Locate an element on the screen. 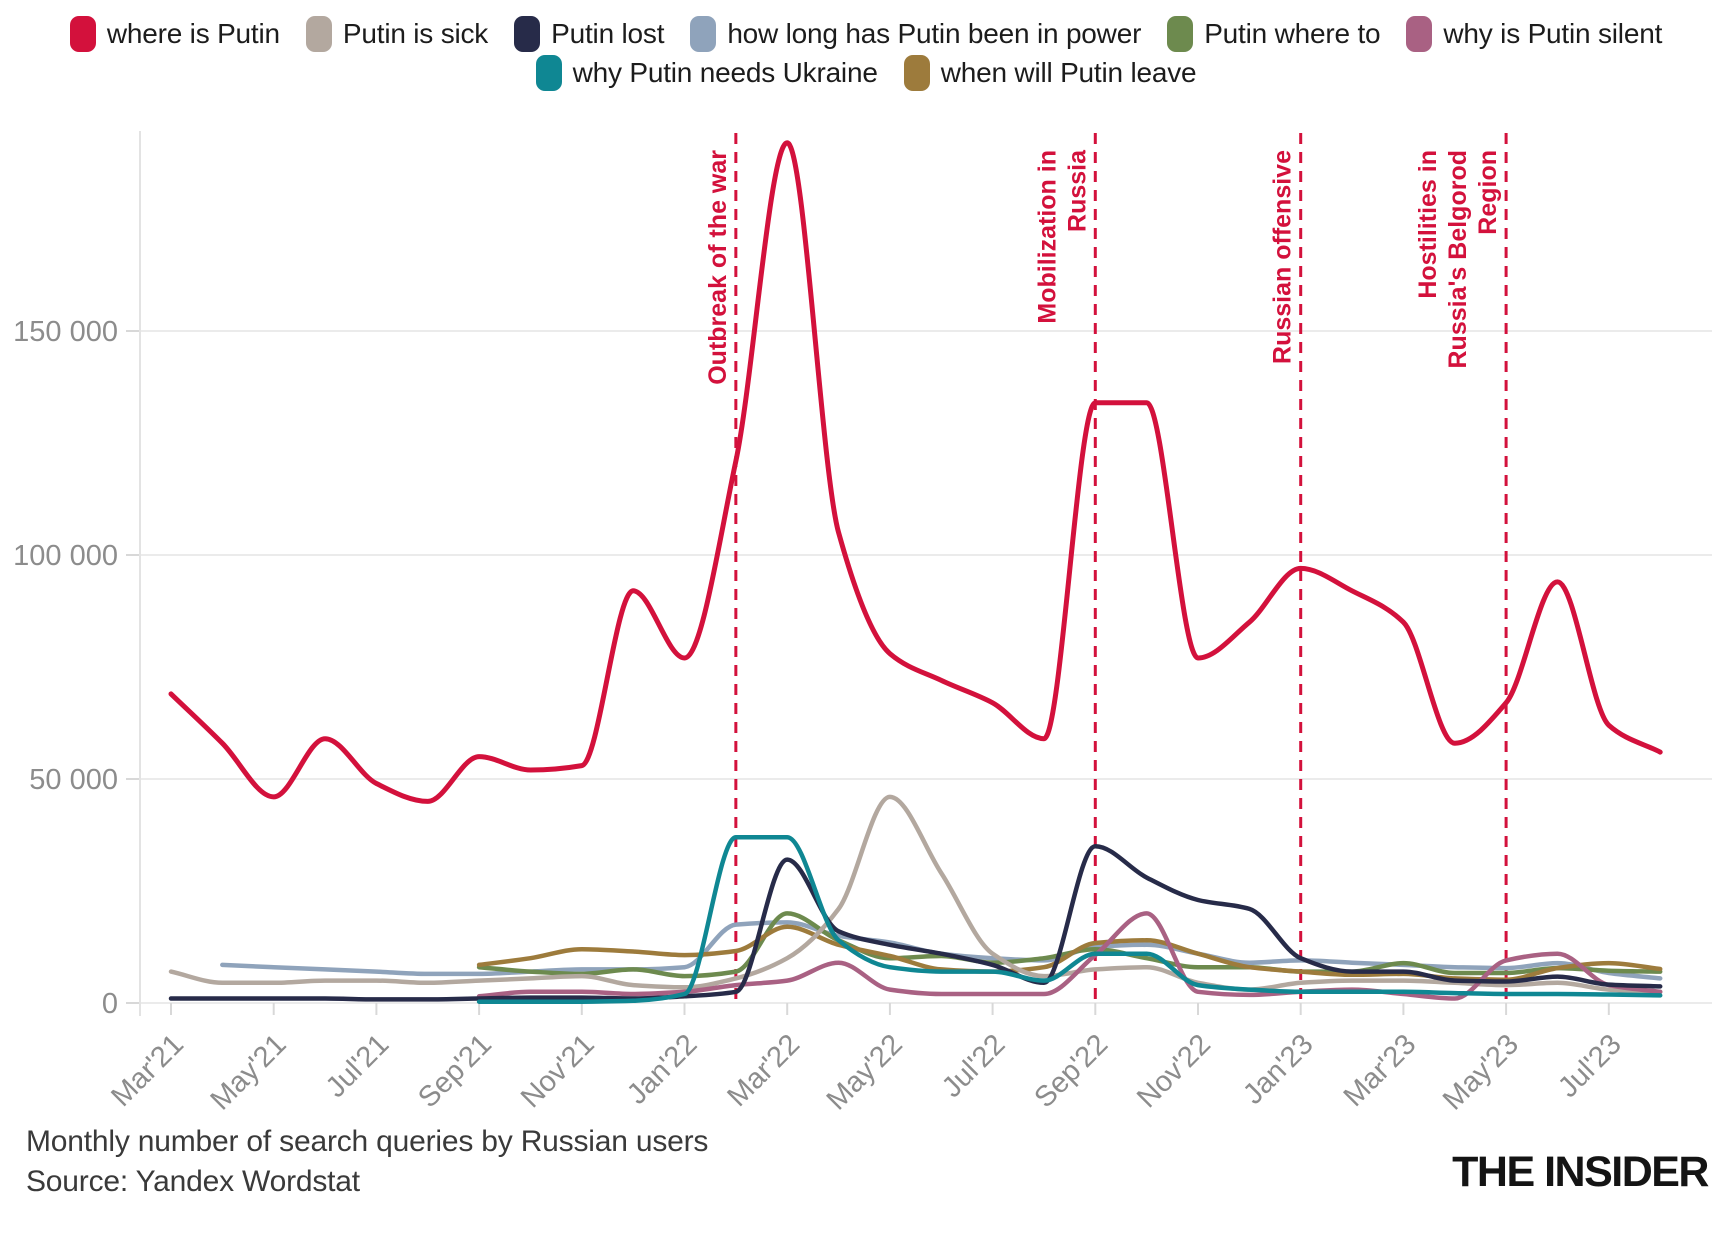 The height and width of the screenshot is (1251, 1732). x-axis-label: Jul'23 is located at coordinates (1590, 1066).